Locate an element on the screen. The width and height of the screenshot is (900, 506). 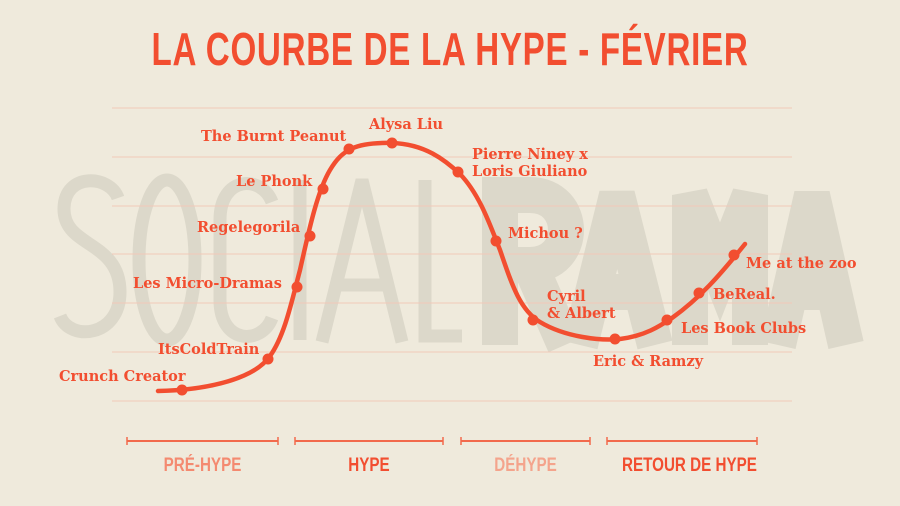
phase-brackets is located at coordinates (442, 441).